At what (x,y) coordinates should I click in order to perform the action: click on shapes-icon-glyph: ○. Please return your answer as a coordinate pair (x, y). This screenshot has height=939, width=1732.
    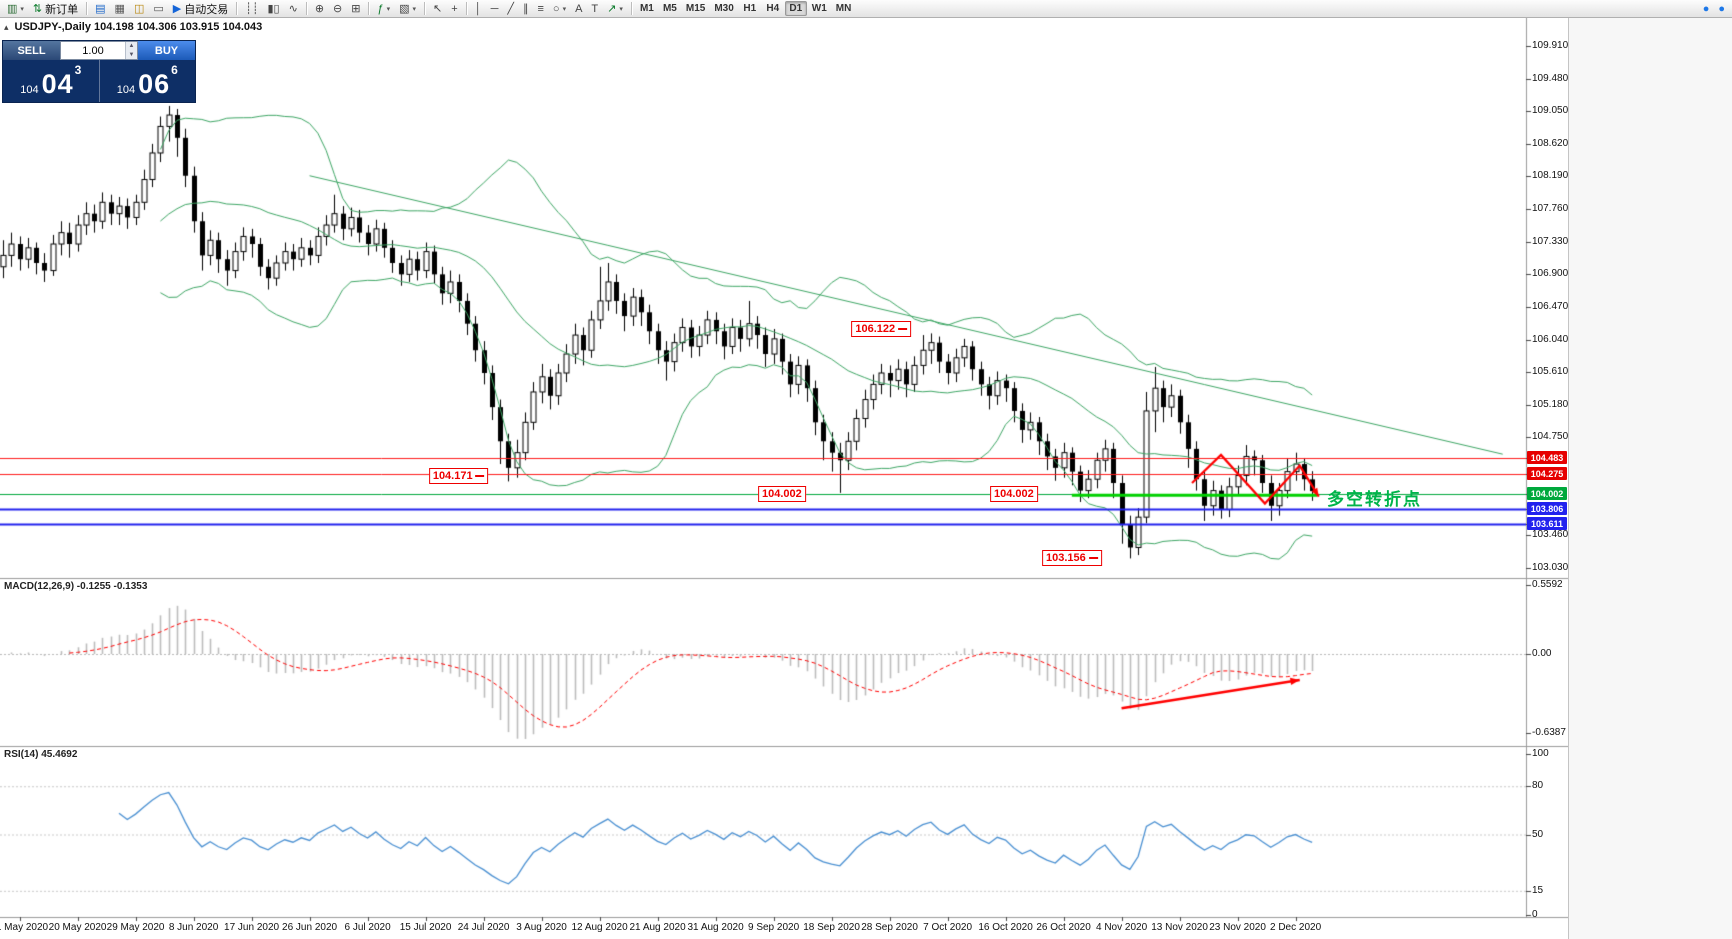
    Looking at the image, I should click on (556, 8).